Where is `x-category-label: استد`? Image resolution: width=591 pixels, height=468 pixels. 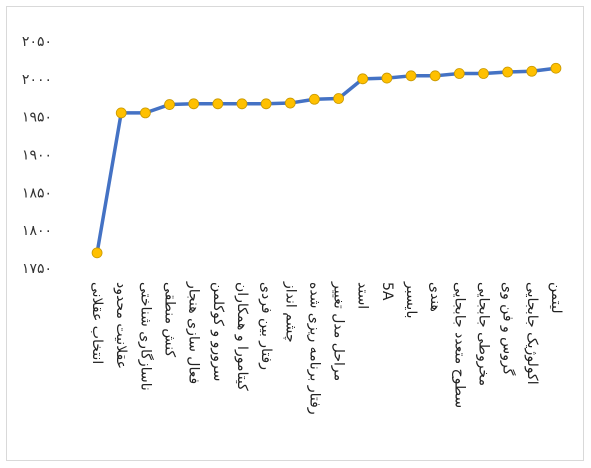
x-category-label: استد is located at coordinates (363, 295).